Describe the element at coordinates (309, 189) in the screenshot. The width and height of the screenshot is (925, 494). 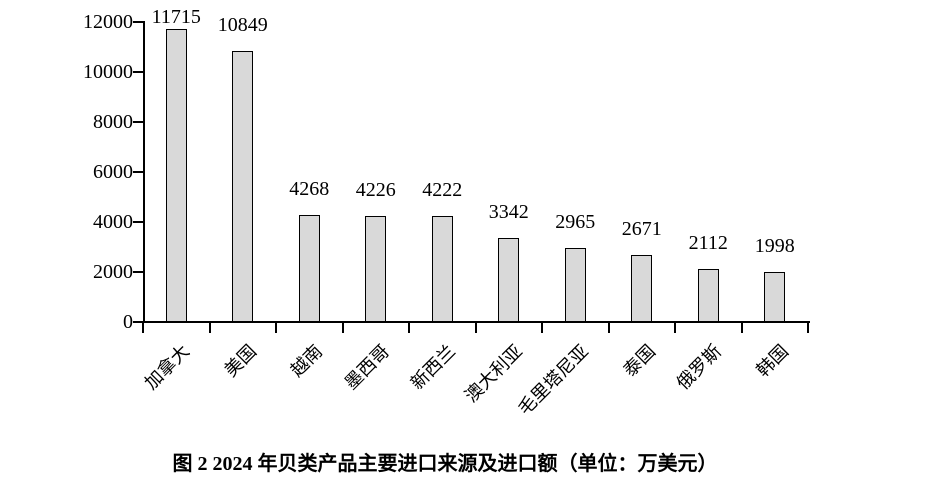
I see `bar-value-label: 4268` at that location.